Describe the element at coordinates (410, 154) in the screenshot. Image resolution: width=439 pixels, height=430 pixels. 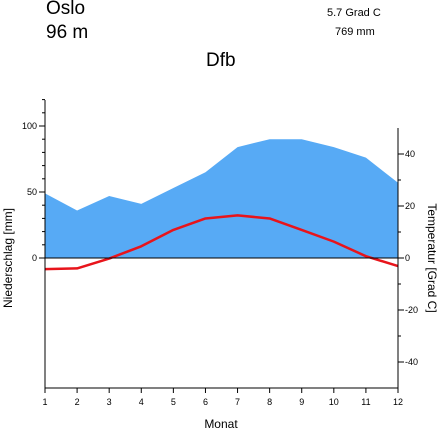
I see `right-tick-label: 40` at that location.